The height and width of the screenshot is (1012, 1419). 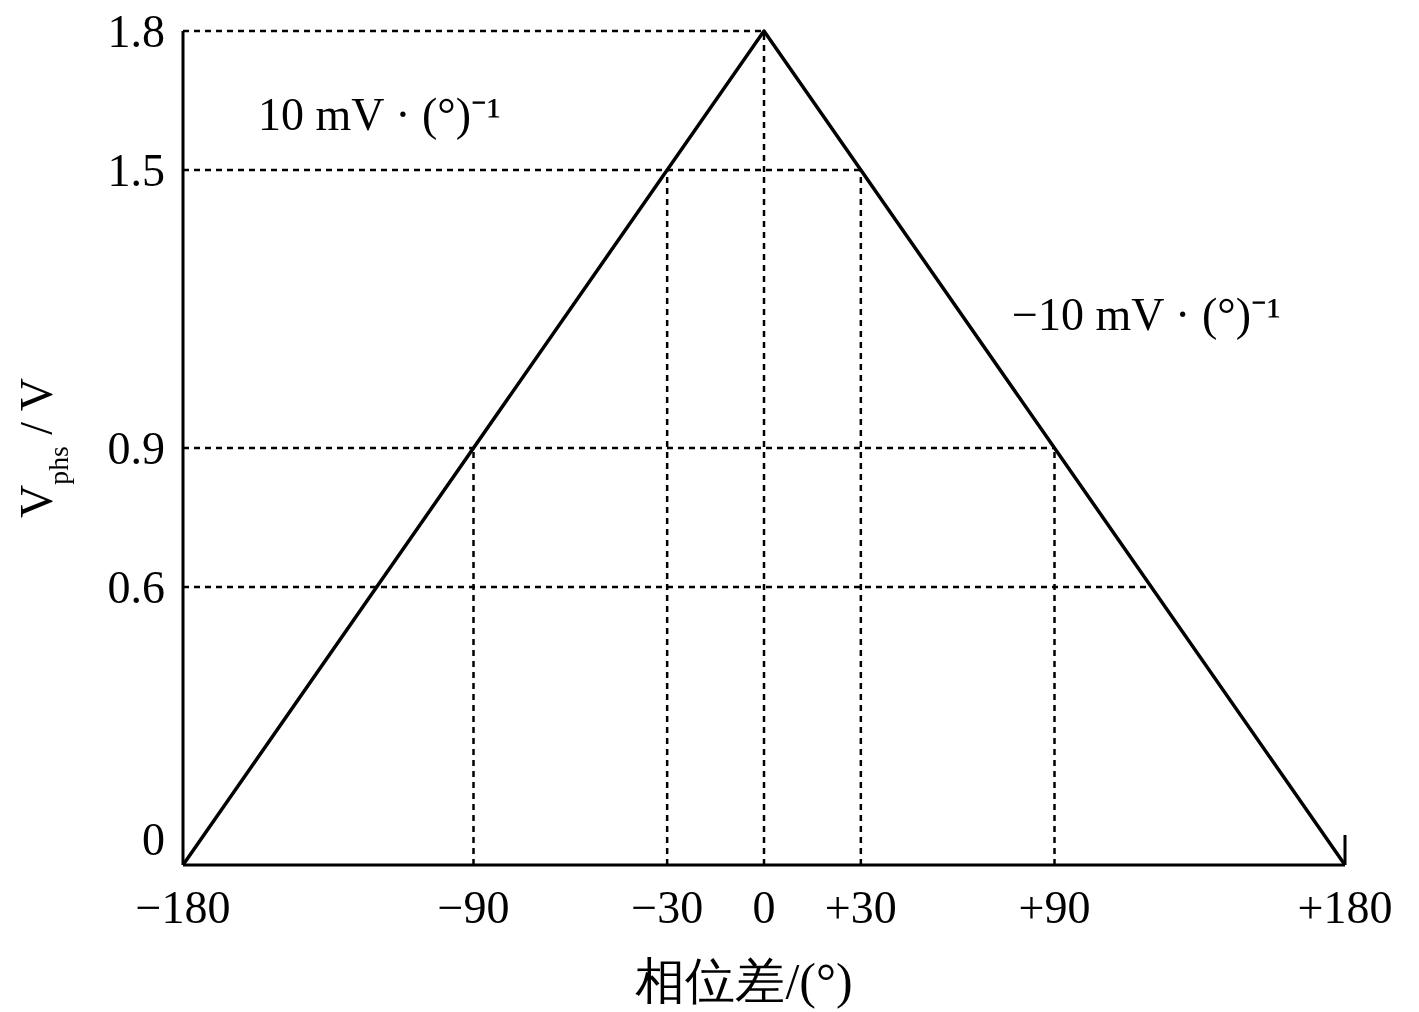 I want to click on x-tick-label: +90, so click(x=1054, y=907).